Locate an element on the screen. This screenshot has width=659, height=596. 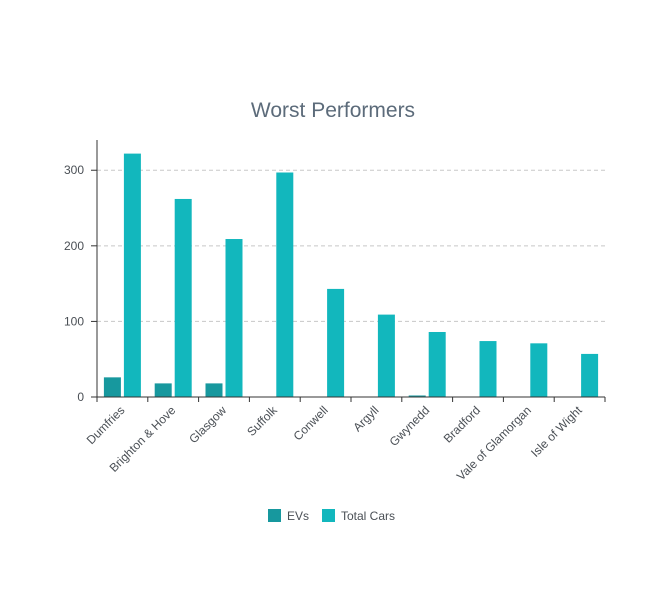
bar-evs-glasgow is located at coordinates (214, 390).